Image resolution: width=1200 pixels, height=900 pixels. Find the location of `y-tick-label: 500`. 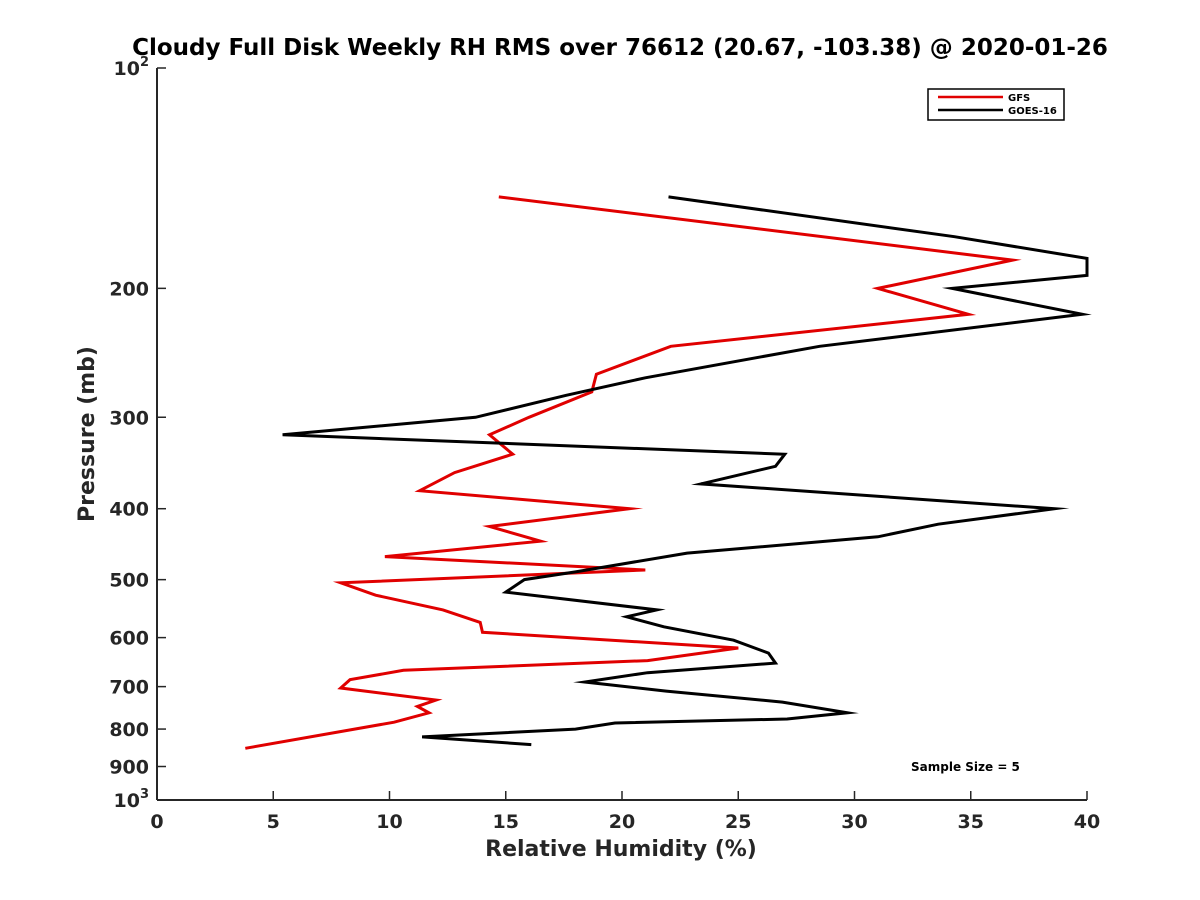

y-tick-label: 500 is located at coordinates (129, 581).